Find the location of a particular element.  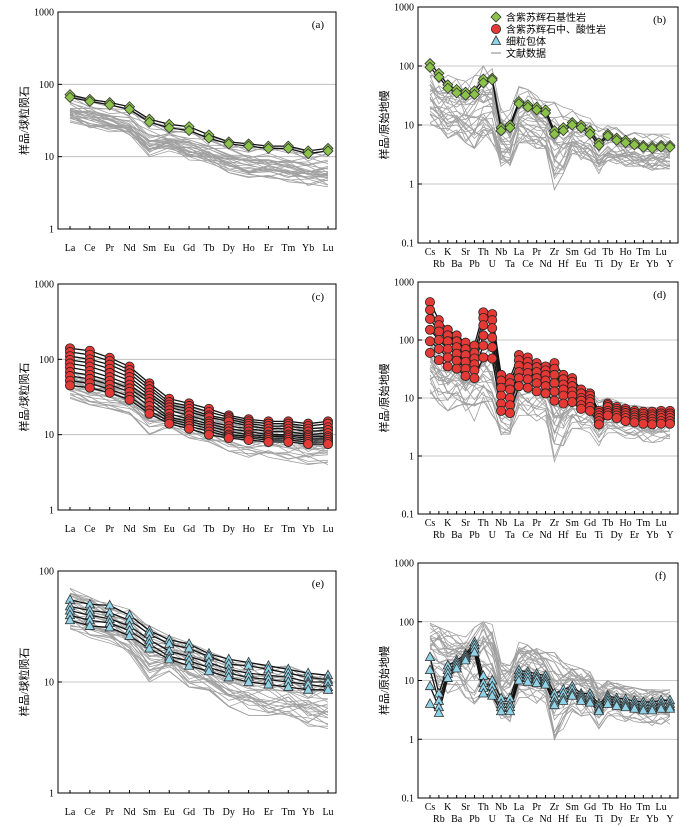

x-tick-label: Nb is located at coordinates (501, 252).